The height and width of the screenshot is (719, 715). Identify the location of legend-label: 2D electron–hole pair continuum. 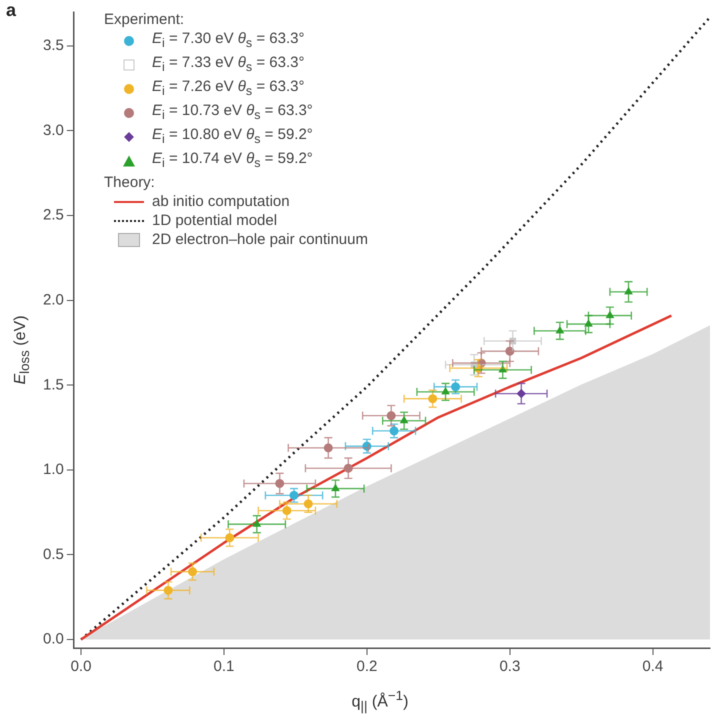
(260, 239).